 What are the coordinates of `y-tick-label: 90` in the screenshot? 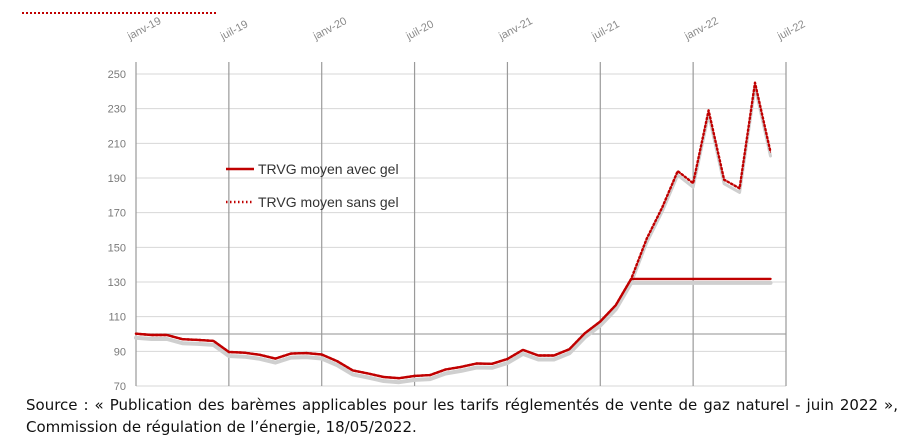 It's located at (120, 352).